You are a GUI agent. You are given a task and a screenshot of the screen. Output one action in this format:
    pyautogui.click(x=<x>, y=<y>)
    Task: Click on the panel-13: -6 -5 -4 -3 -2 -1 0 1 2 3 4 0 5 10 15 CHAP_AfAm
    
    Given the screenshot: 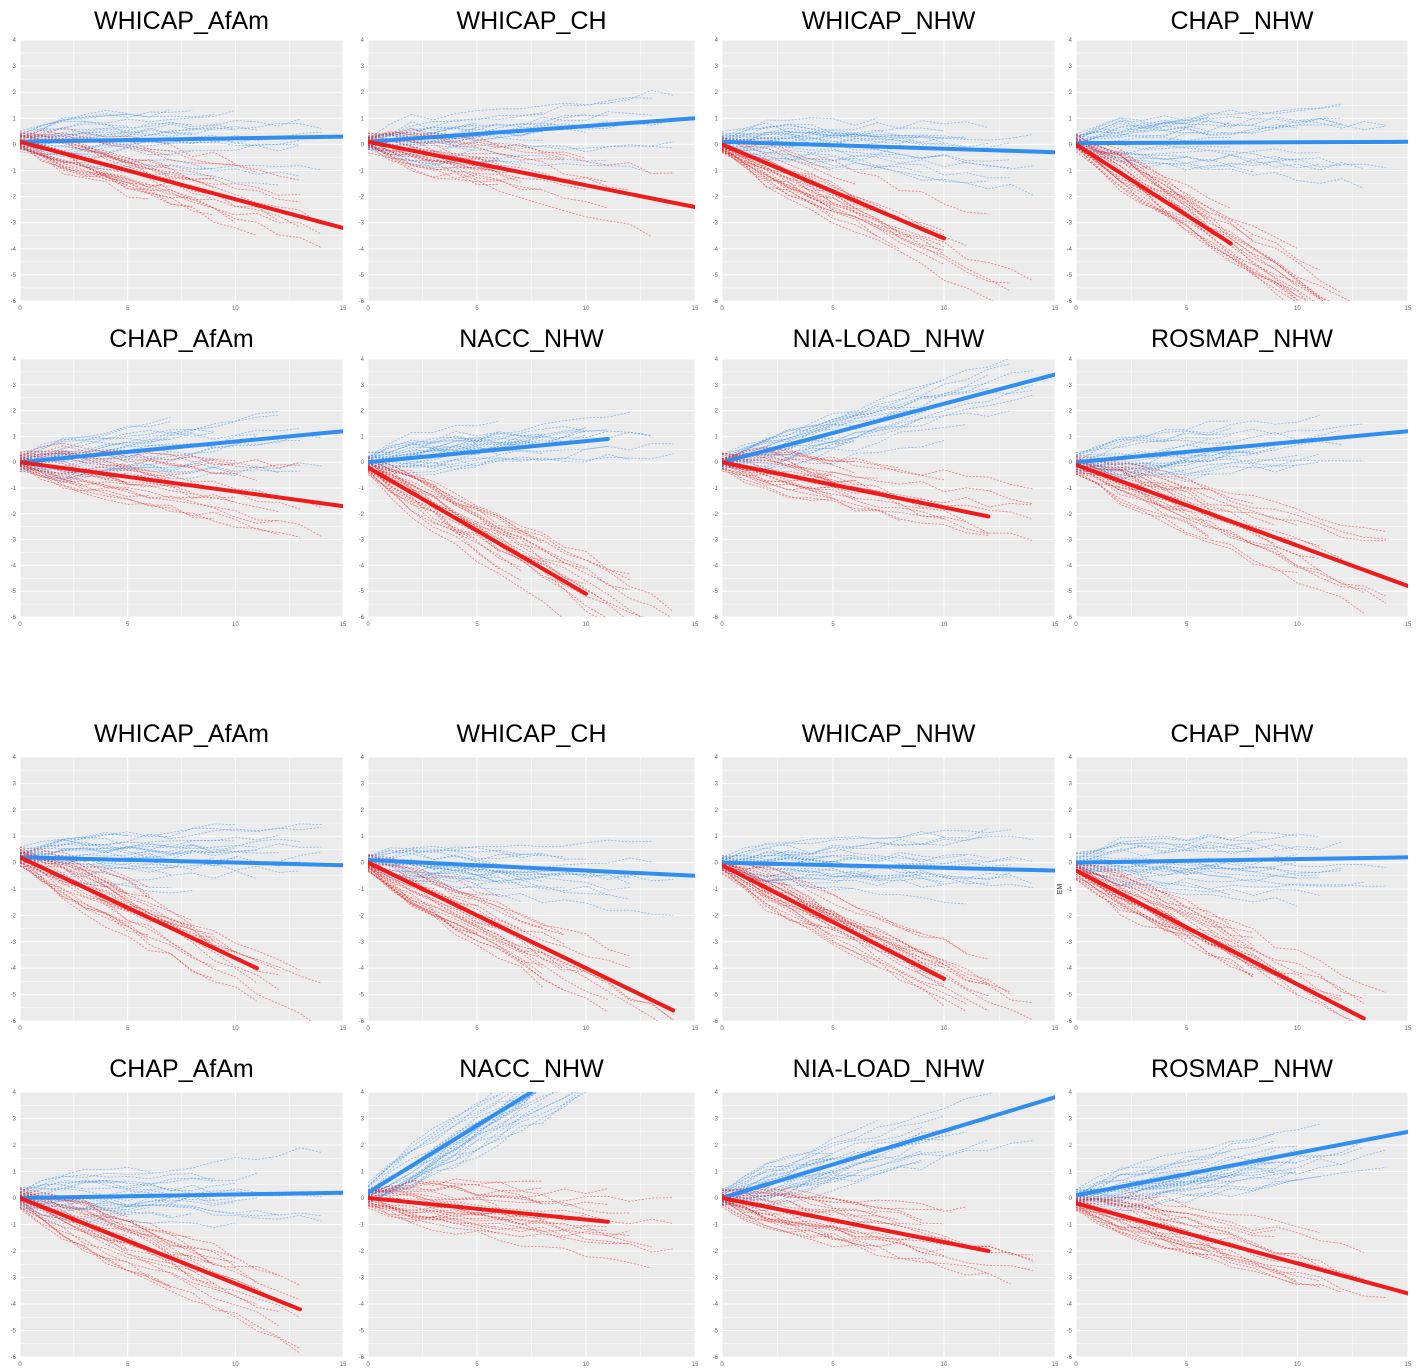 What is the action you would take?
    pyautogui.click(x=179, y=1211)
    